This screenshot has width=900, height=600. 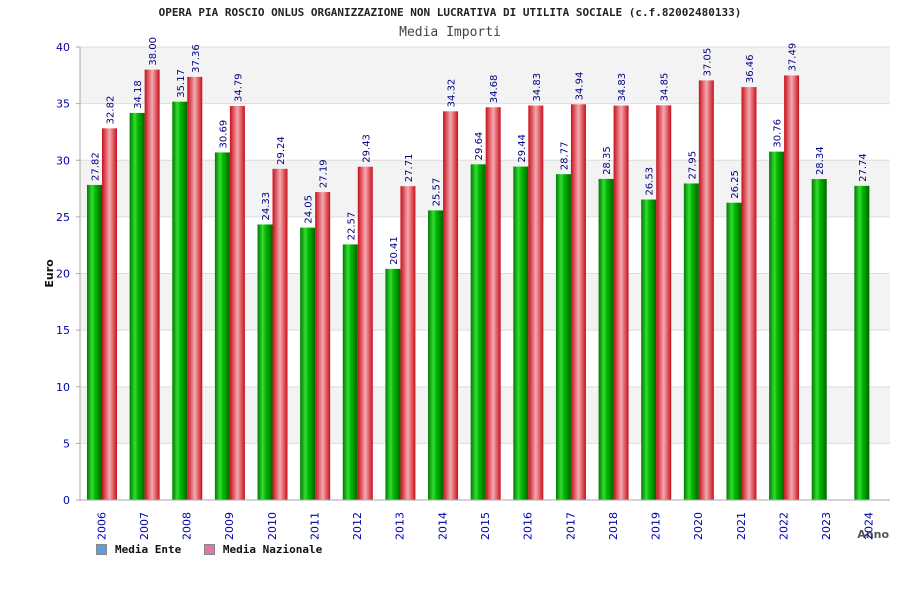 I want to click on data-label: 30.76, so click(x=778, y=133).